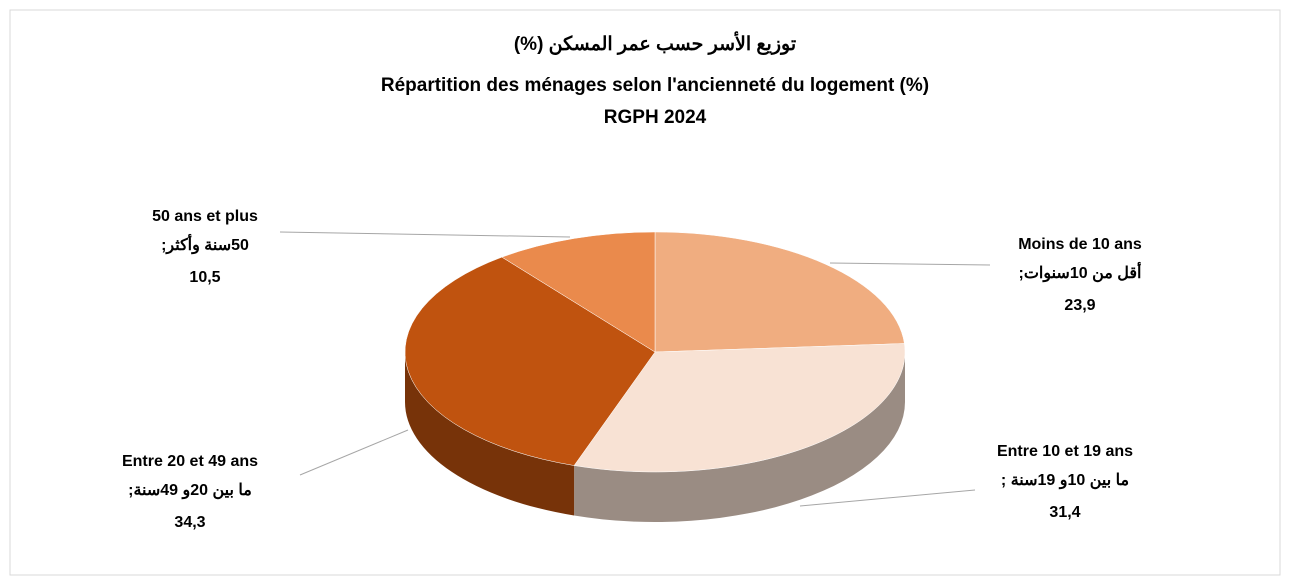 This screenshot has height=586, width=1291. I want to click on data-label-category-ar: 50سنة وأكثر;, so click(205, 244).